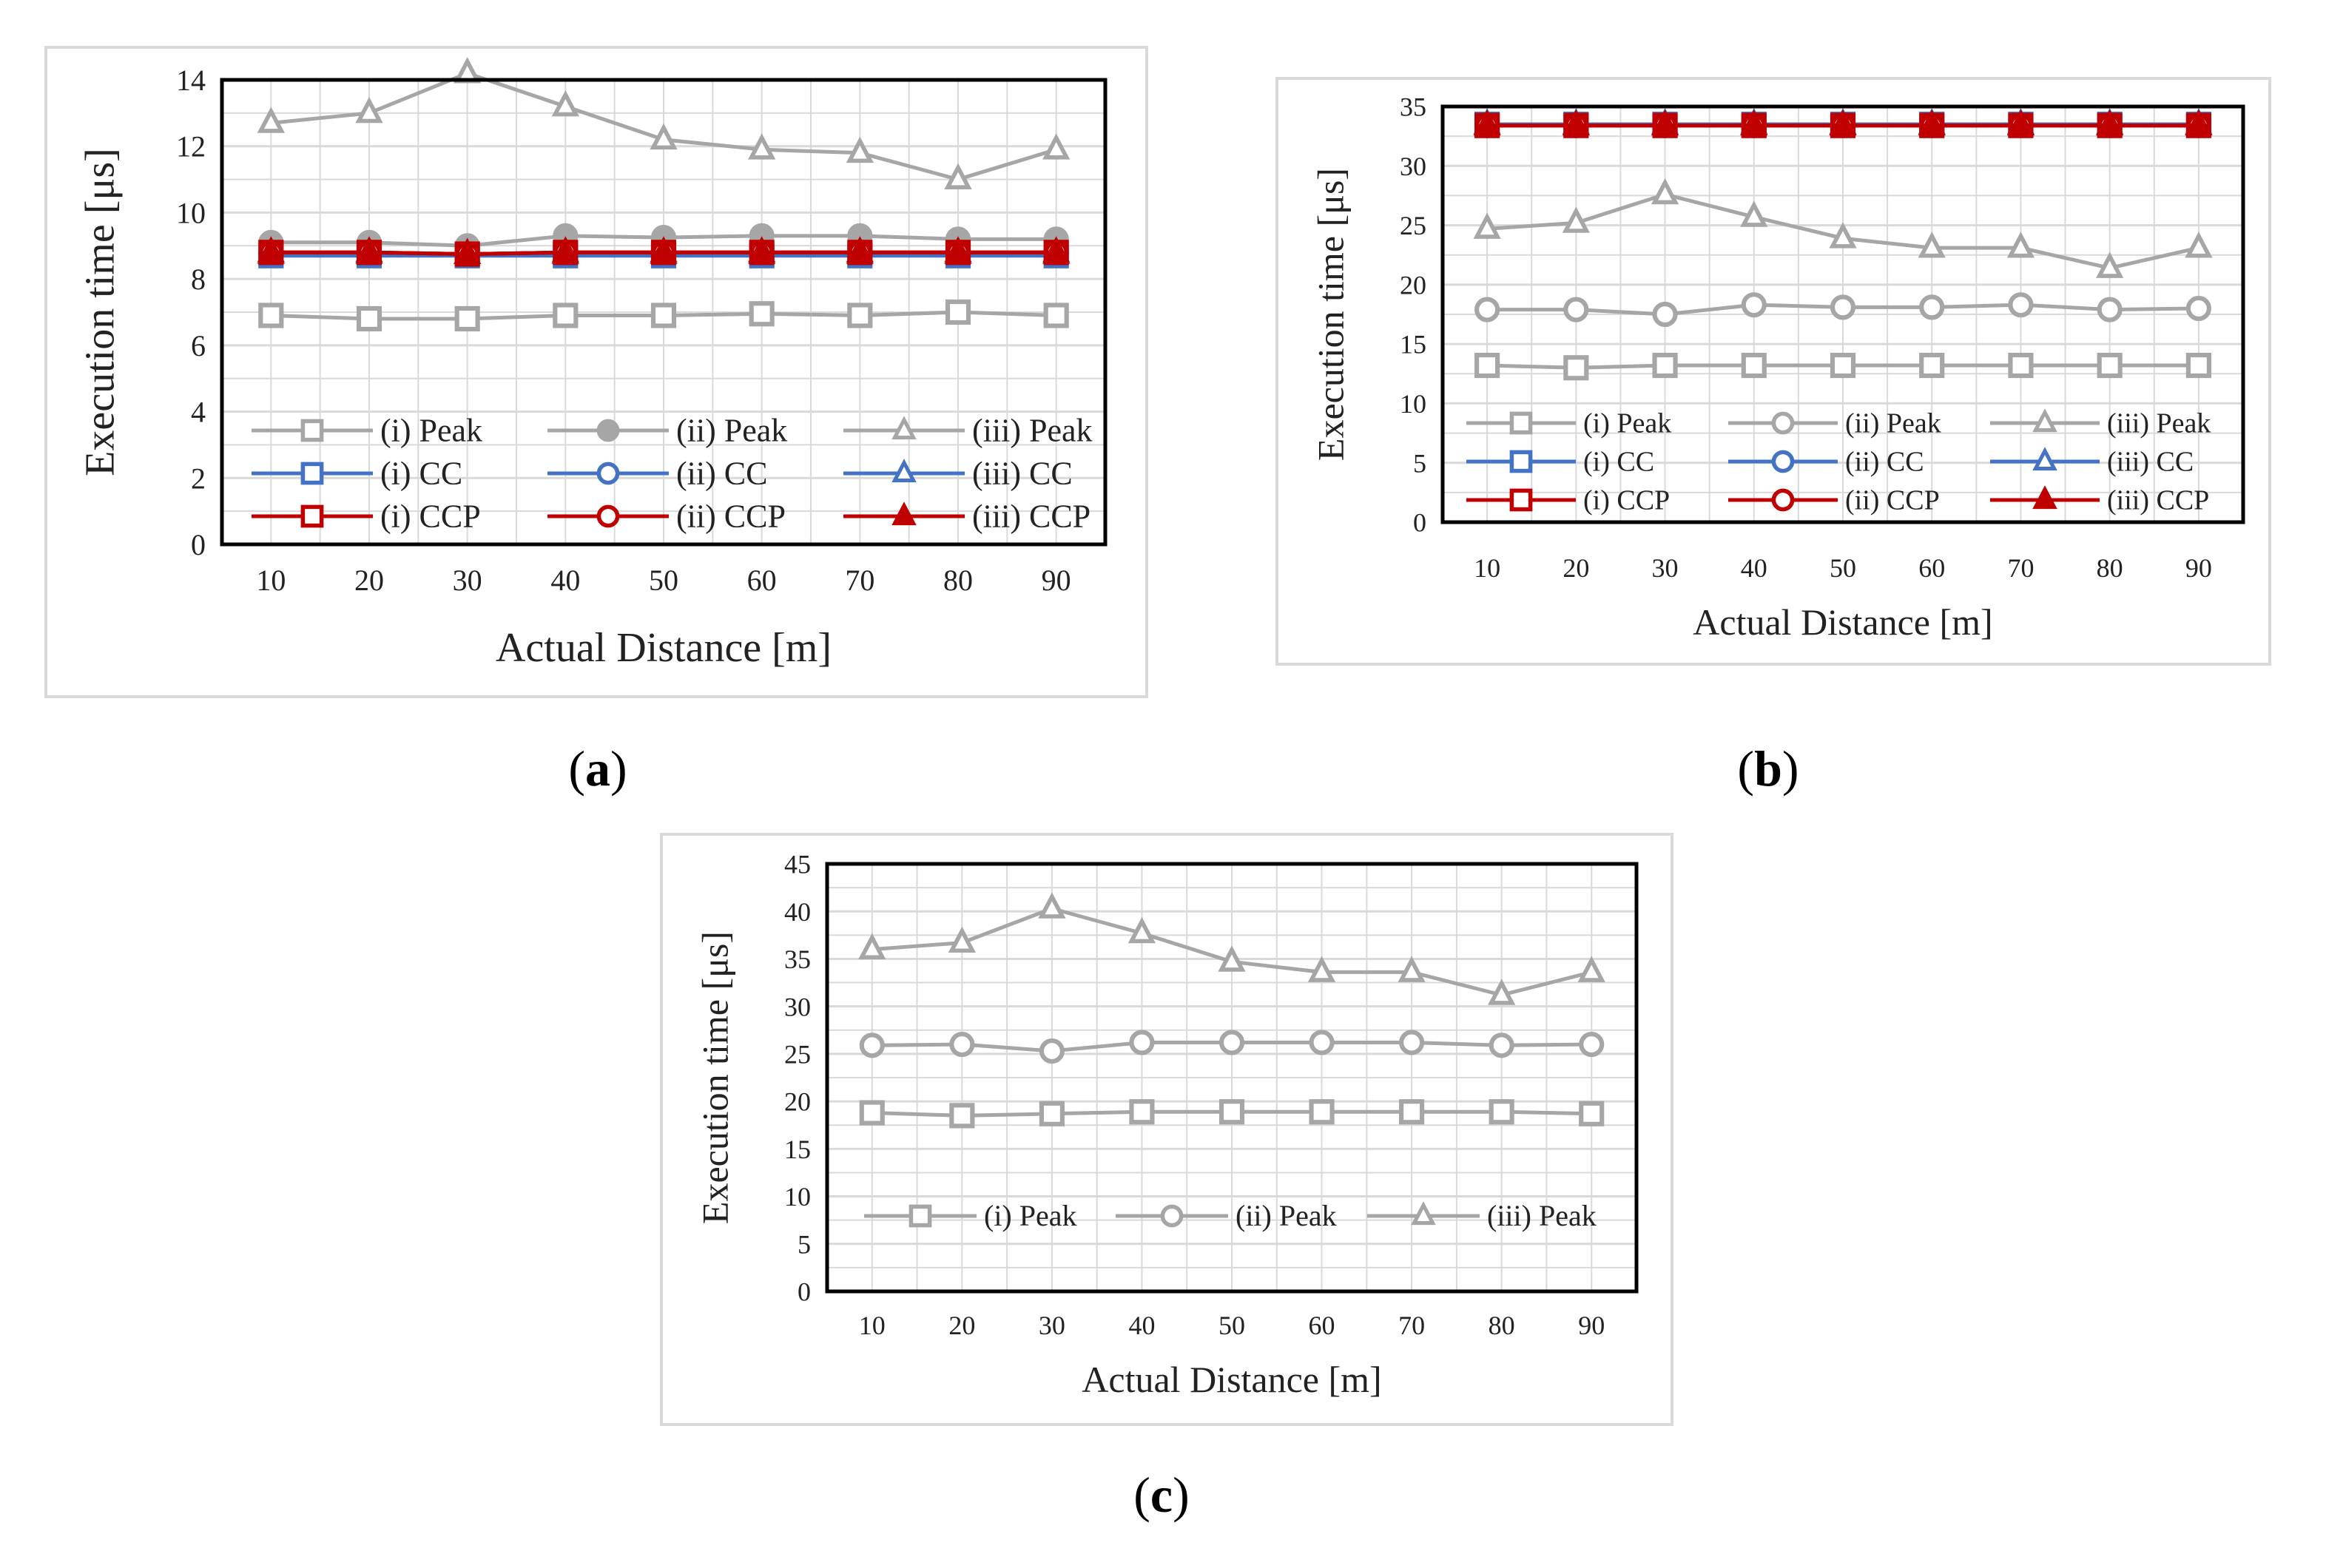 This screenshot has height=1568, width=2326. I want to click on y-tick-label: 20, so click(797, 1102).